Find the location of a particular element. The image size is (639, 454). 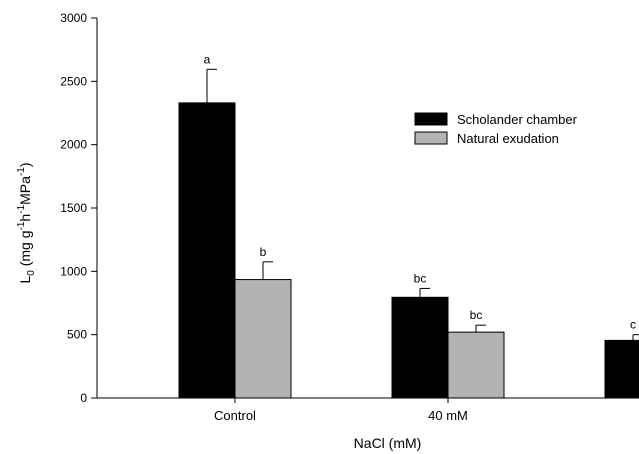

y-axis-title-sub: 0 is located at coordinates (31, 273).